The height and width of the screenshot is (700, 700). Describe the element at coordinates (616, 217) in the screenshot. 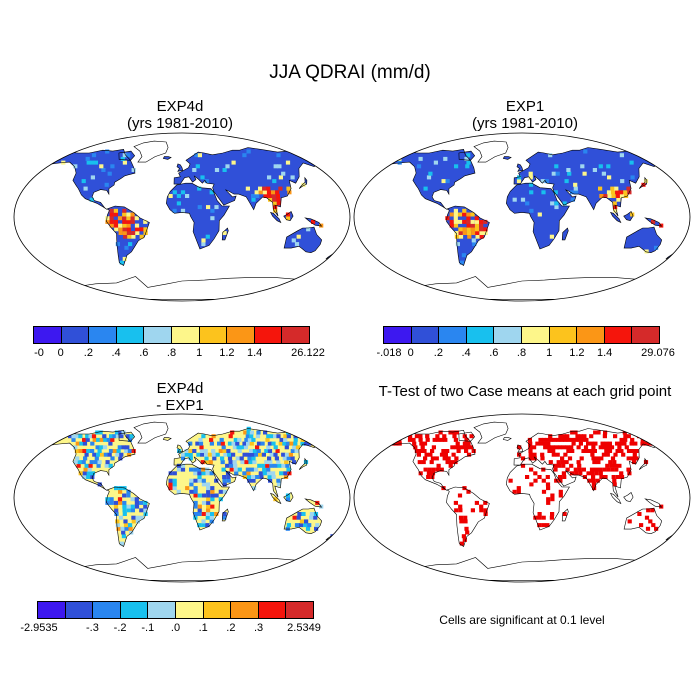

I see `coastline-sumatra` at that location.